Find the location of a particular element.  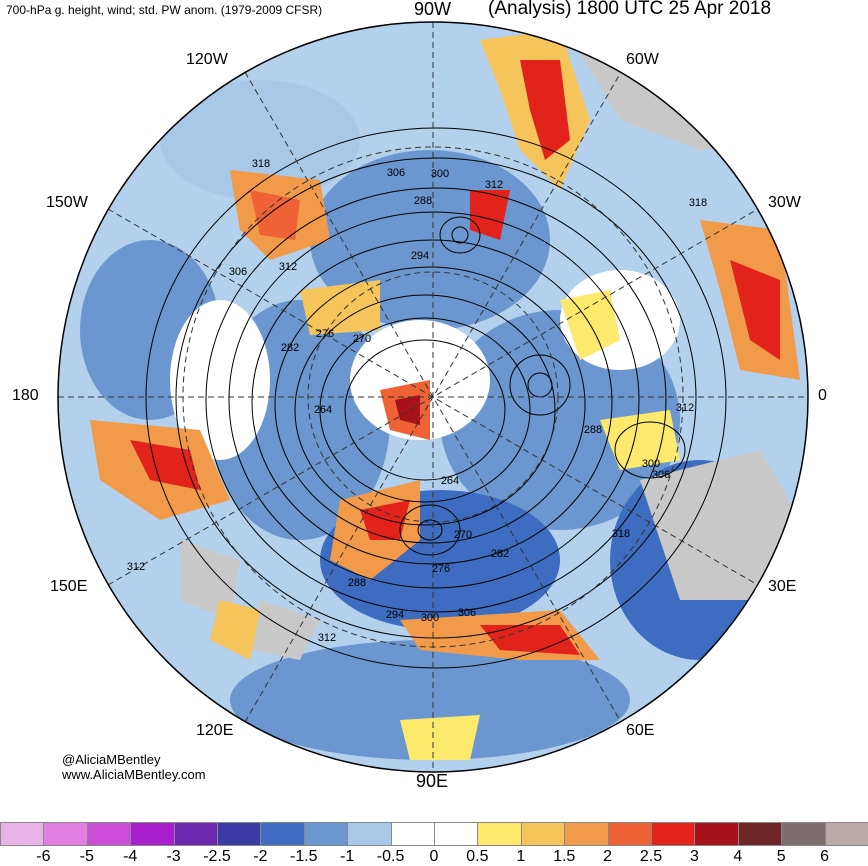

lon-label-30e: 30E is located at coordinates (782, 586).